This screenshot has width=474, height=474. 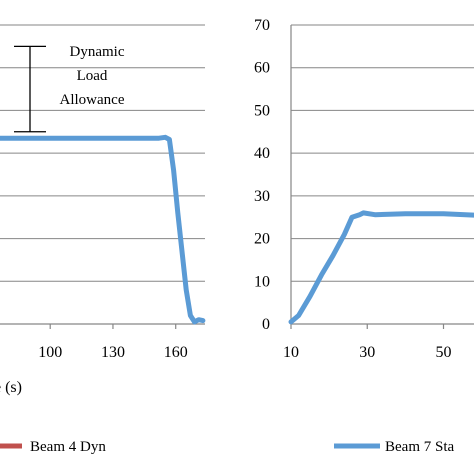 What do you see at coordinates (262, 239) in the screenshot?
I see `right-y-tick-label: 20` at bounding box center [262, 239].